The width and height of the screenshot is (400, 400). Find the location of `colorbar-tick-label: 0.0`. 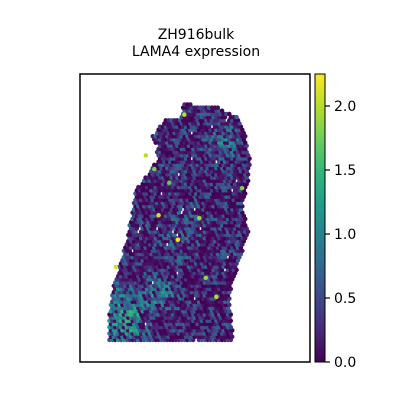

colorbar-tick-label: 0.0 is located at coordinates (345, 363).